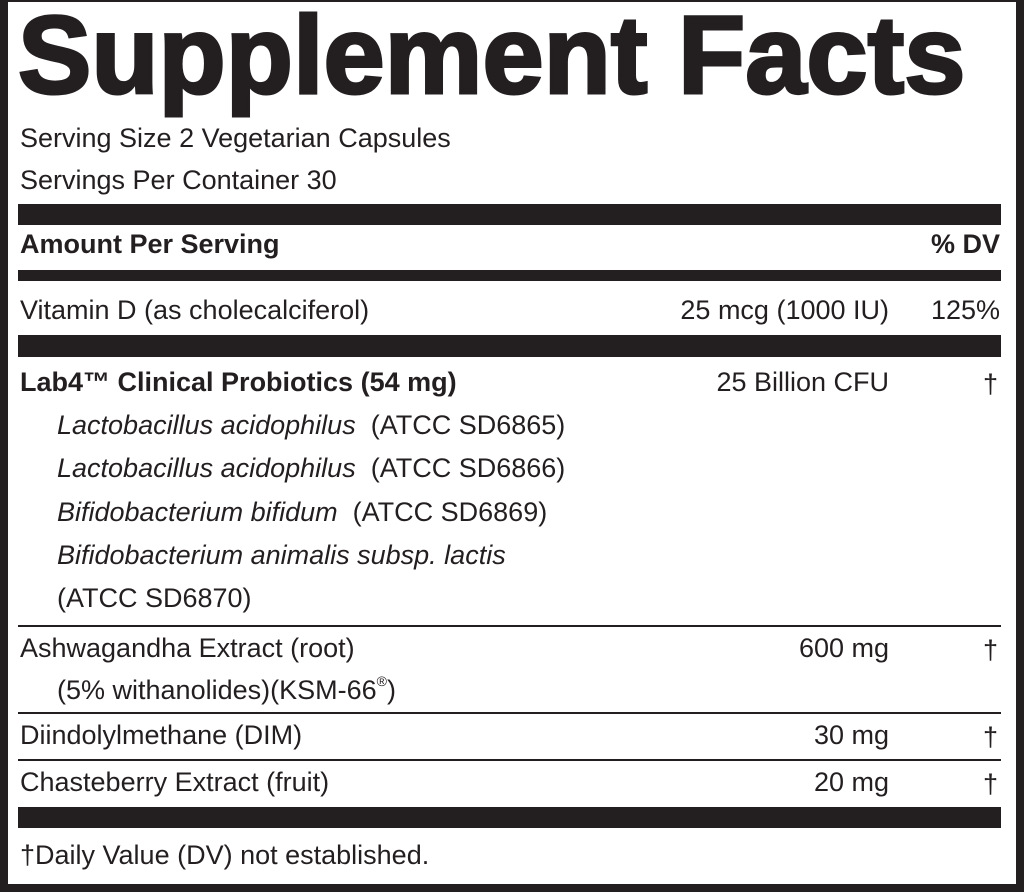 Image resolution: width=1024 pixels, height=892 pixels. What do you see at coordinates (195, 310) in the screenshot?
I see `vitamin-d-name: Vitamin D (as cholecalciferol)` at bounding box center [195, 310].